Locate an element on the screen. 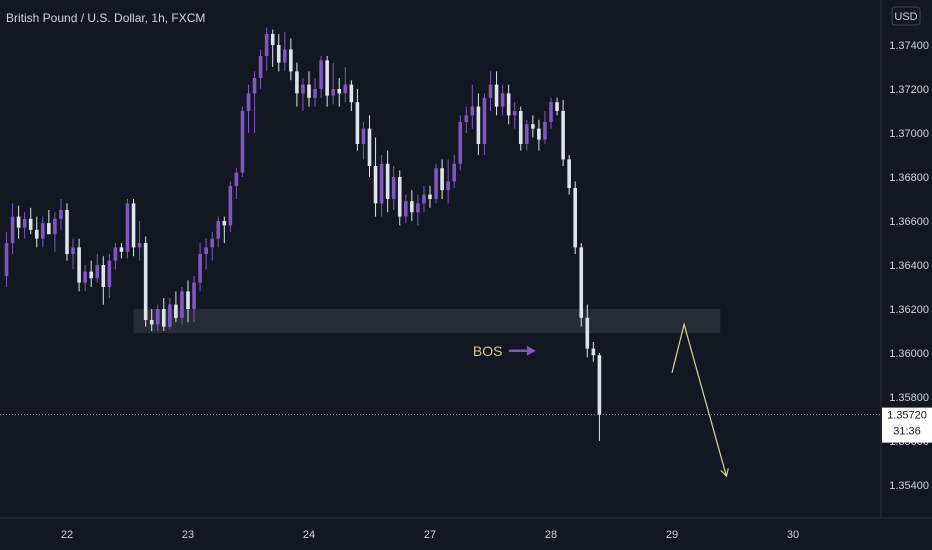  price-axis-background is located at coordinates (906, 275).